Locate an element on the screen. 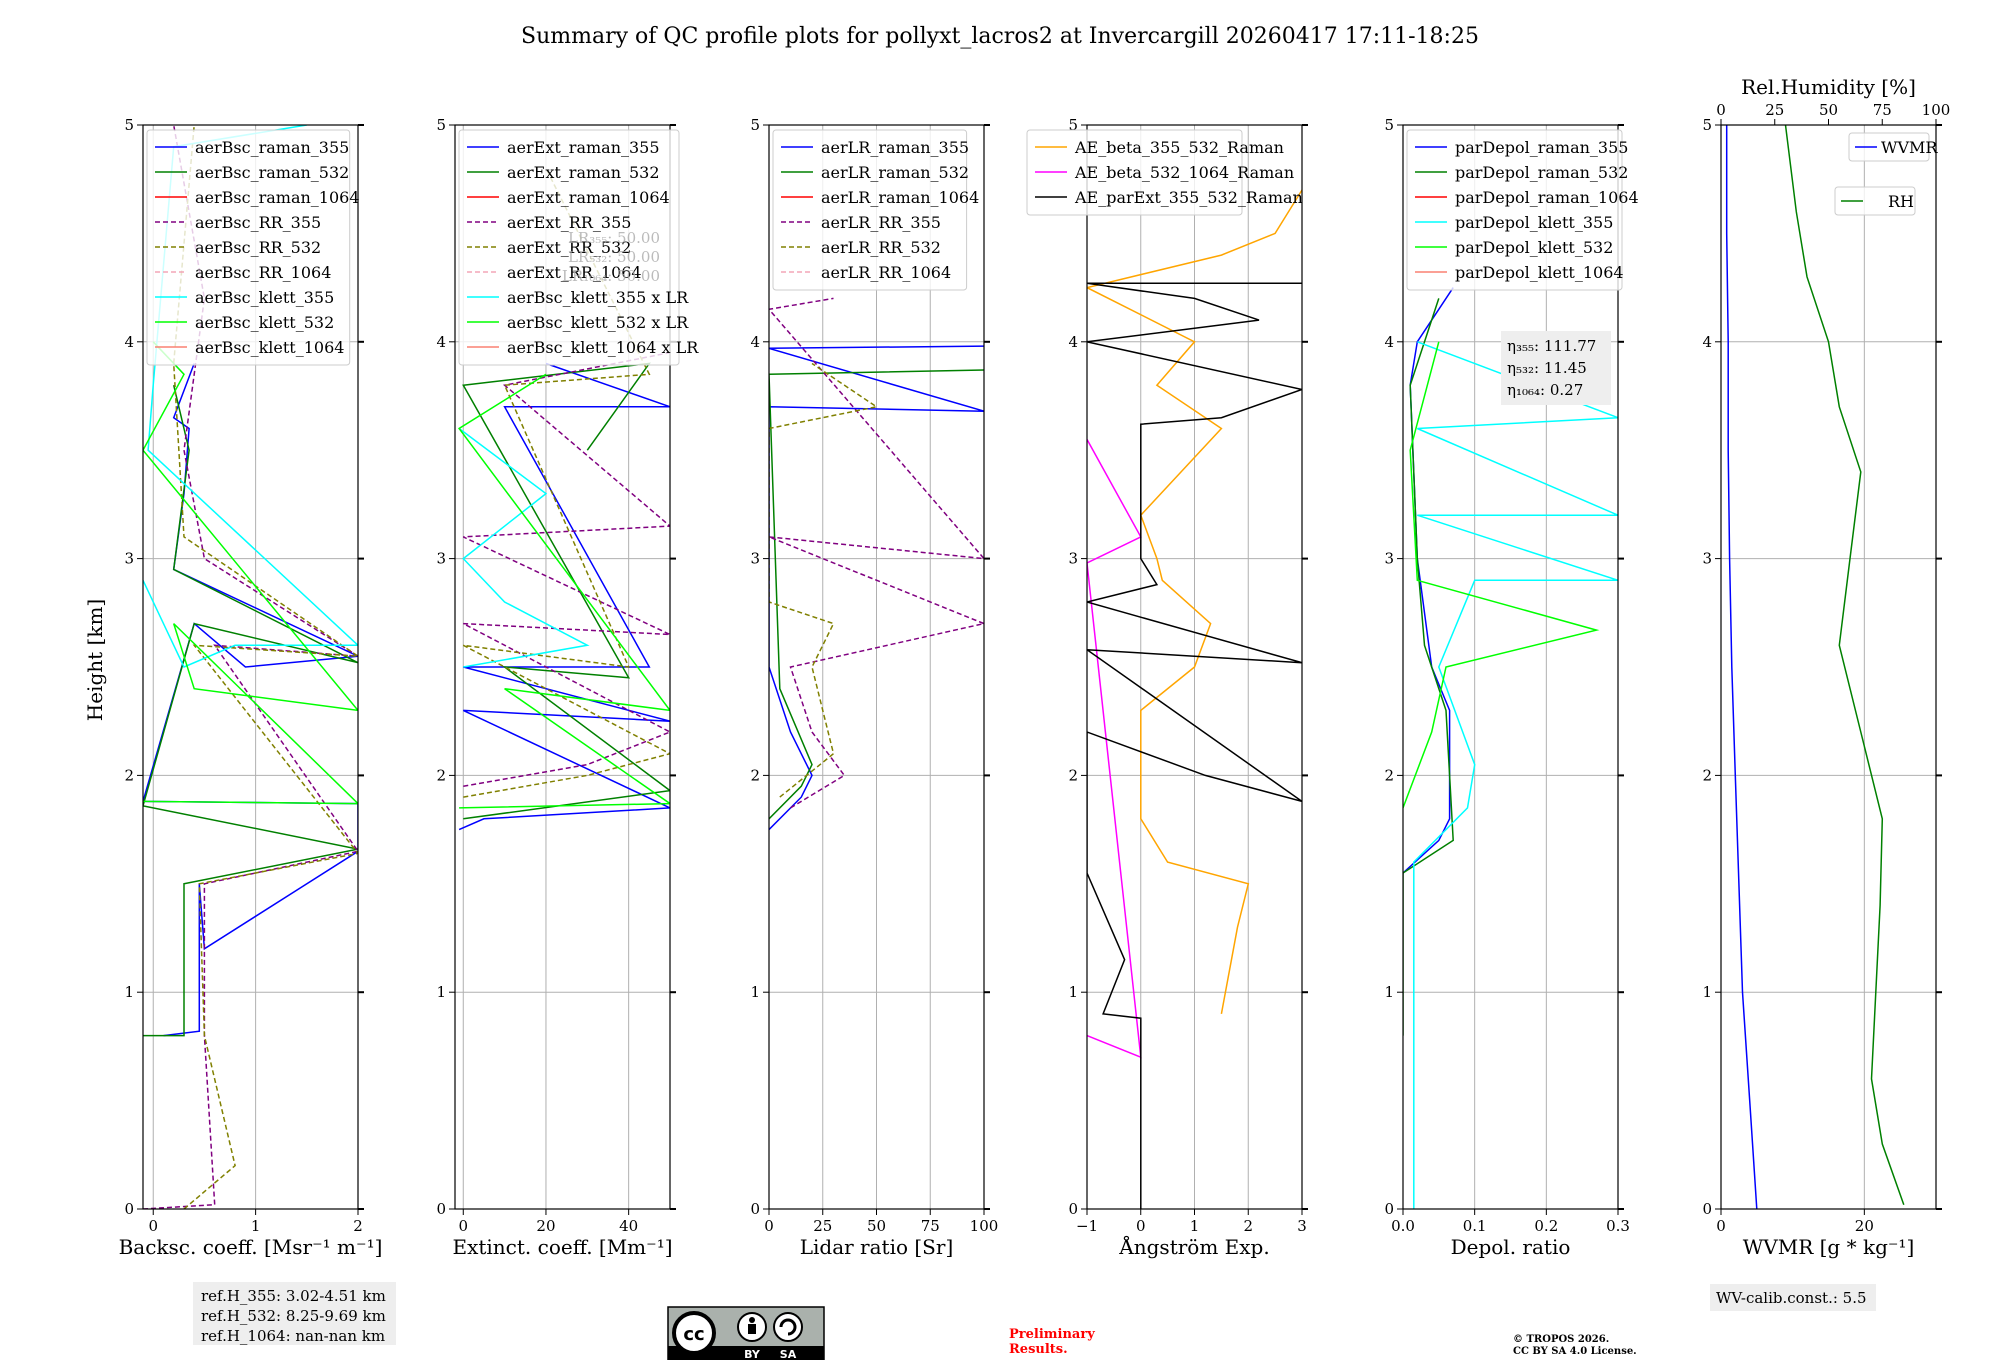 This screenshot has height=1360, width=2000. legend-label: AE_parExt_355_532_Raman is located at coordinates (1188, 197).